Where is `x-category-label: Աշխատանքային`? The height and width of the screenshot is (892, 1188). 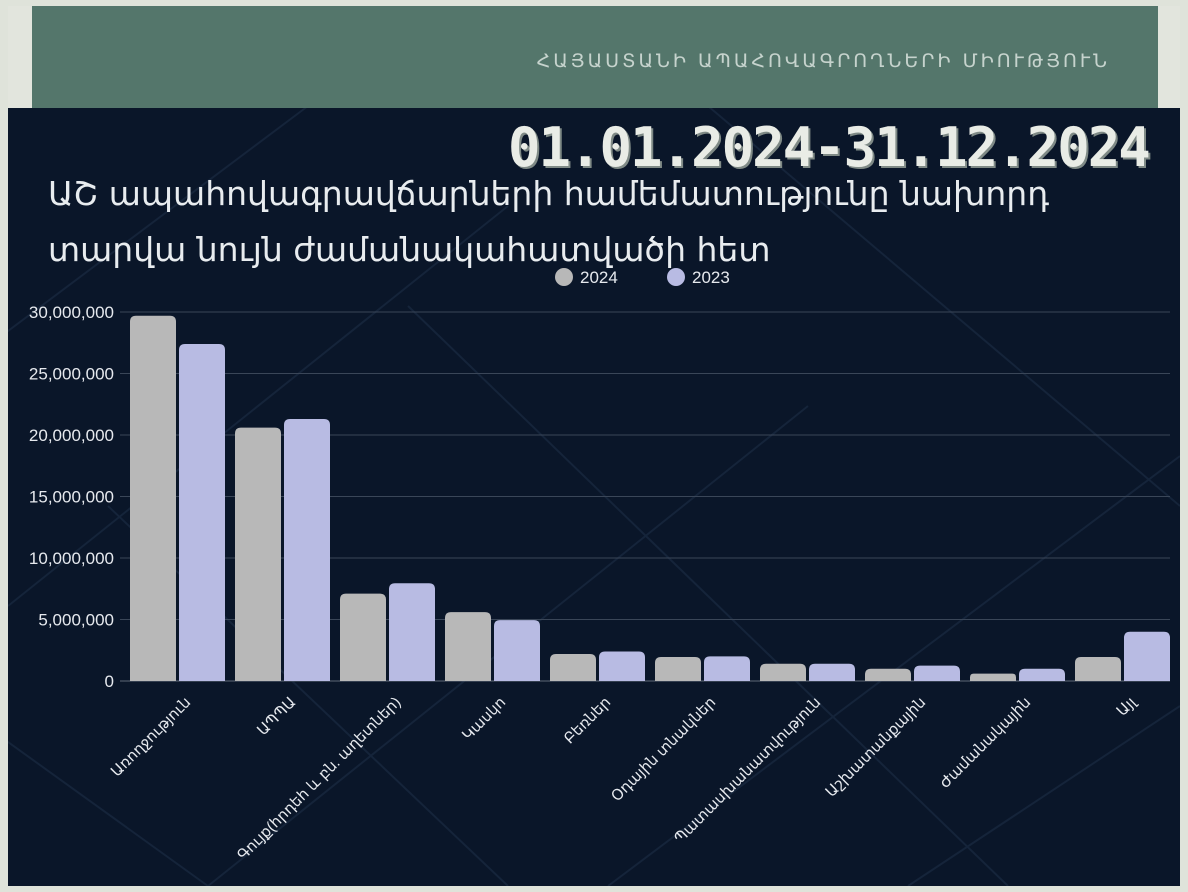 x-category-label: Աշխատանքային is located at coordinates (875, 747).